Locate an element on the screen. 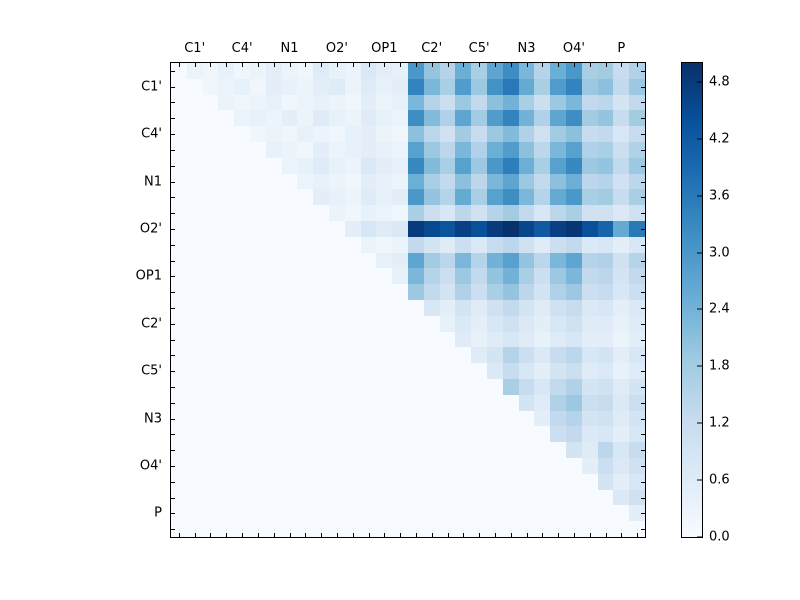  right-axis-tick is located at coordinates (643, 277).